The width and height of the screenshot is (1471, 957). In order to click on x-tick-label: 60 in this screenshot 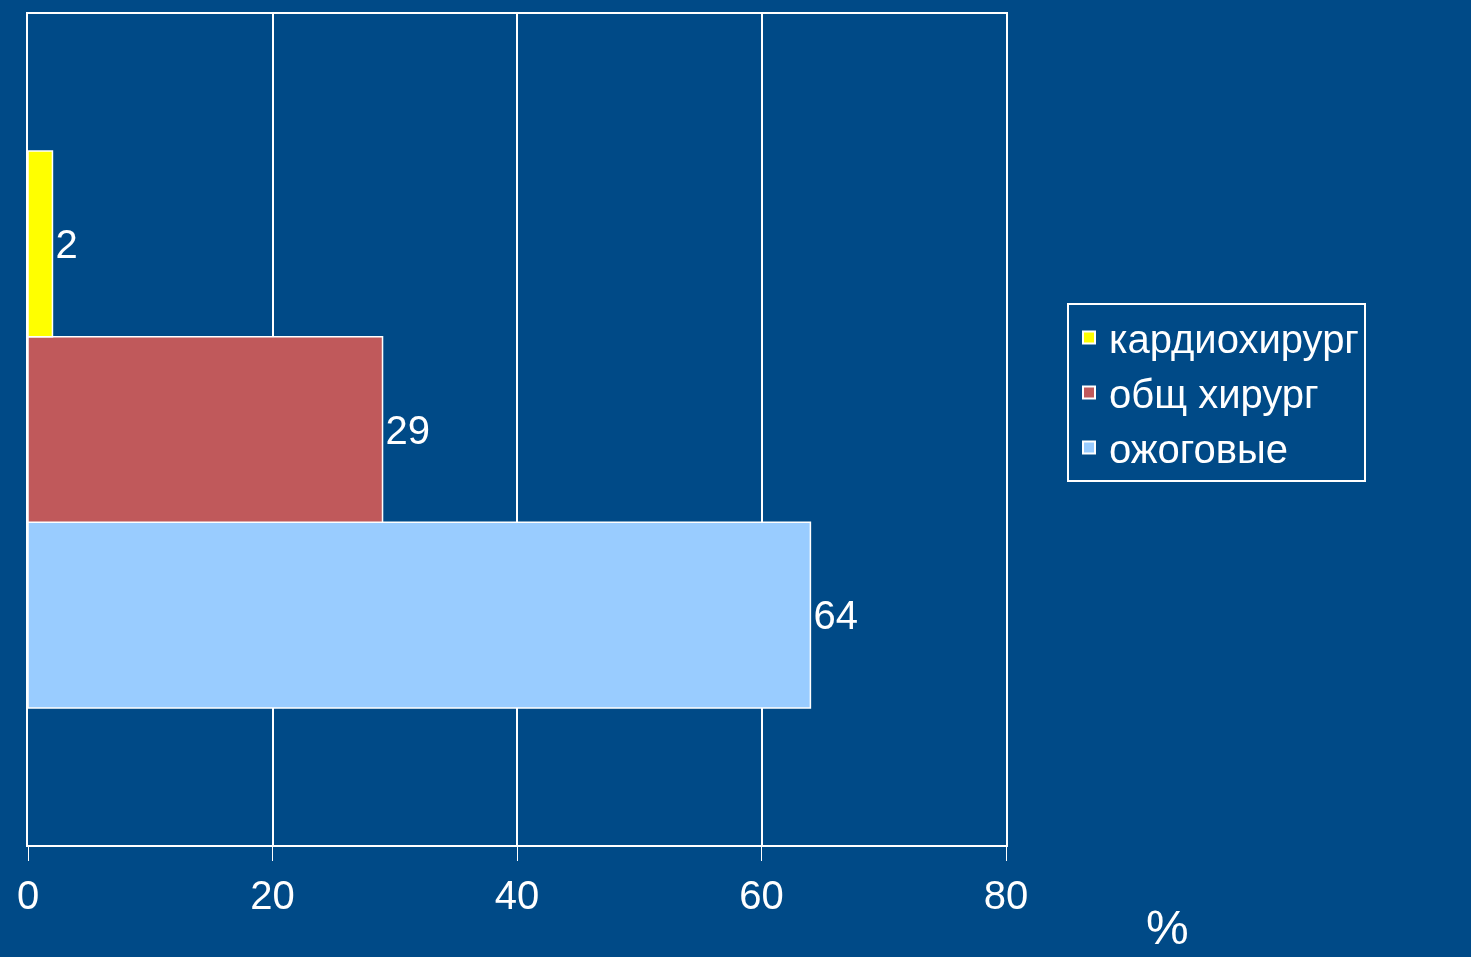, I will do `click(761, 894)`.